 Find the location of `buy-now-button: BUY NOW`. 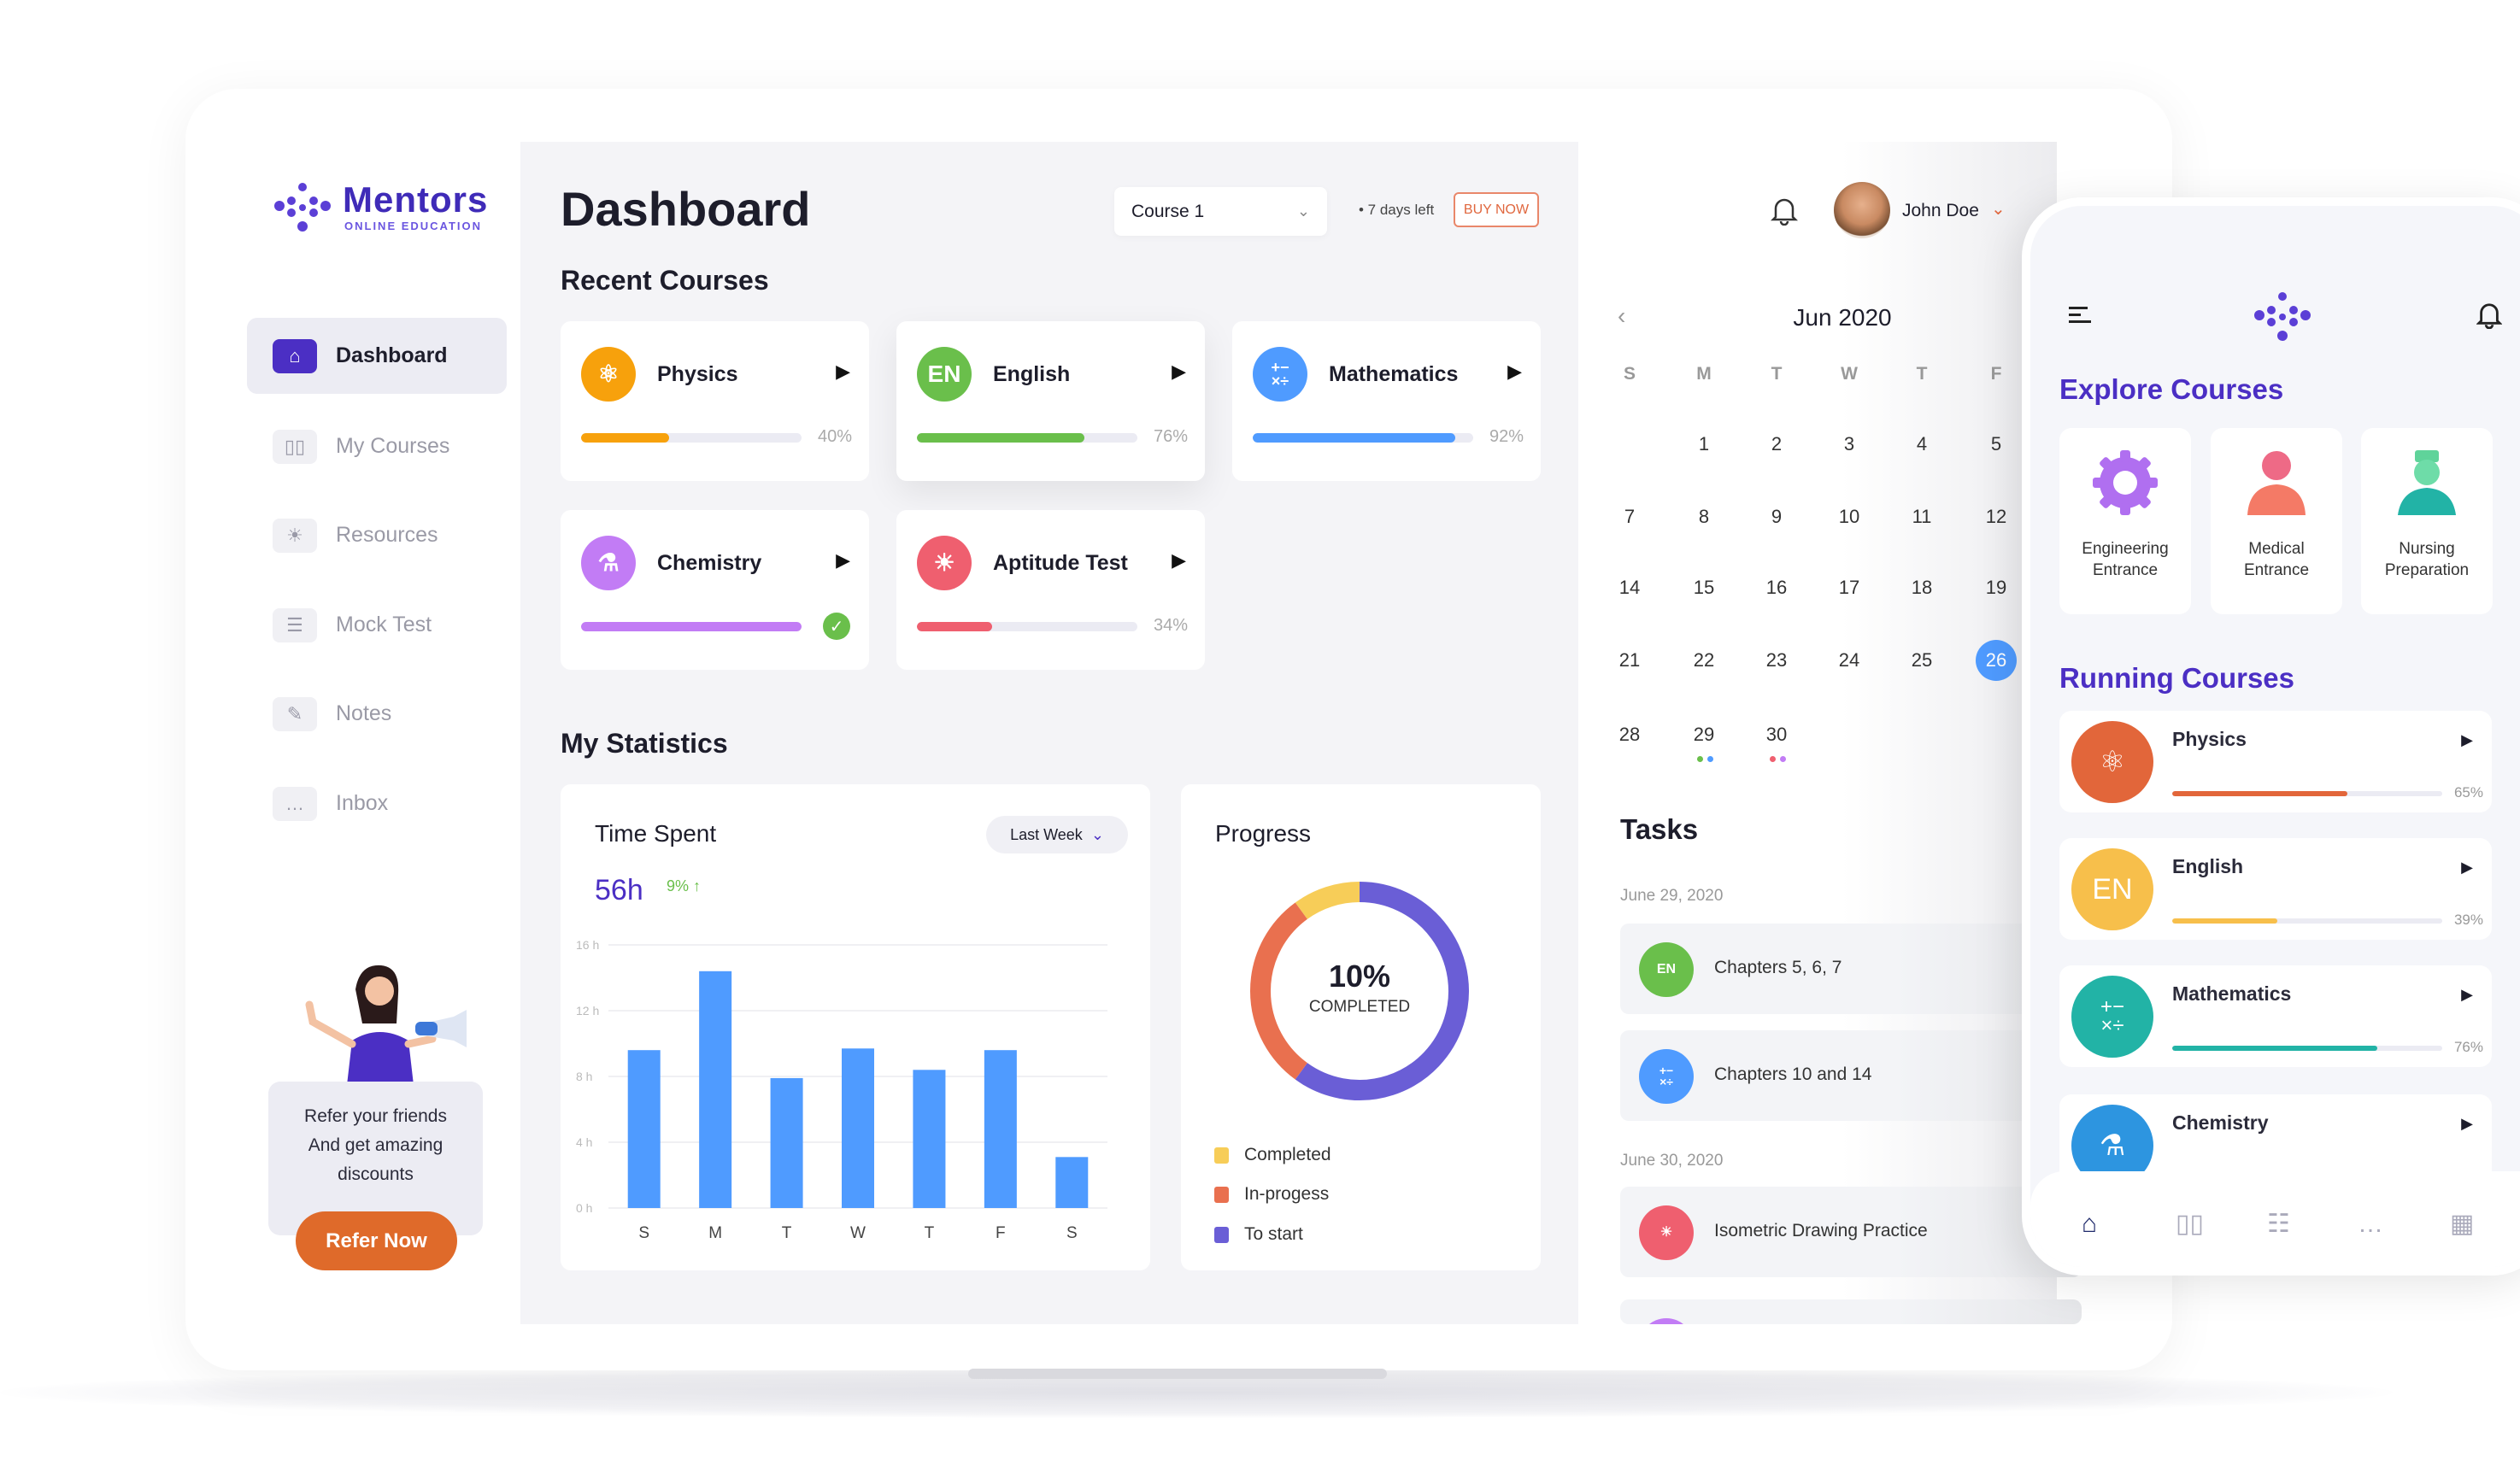

buy-now-button: BUY NOW is located at coordinates (1496, 209).